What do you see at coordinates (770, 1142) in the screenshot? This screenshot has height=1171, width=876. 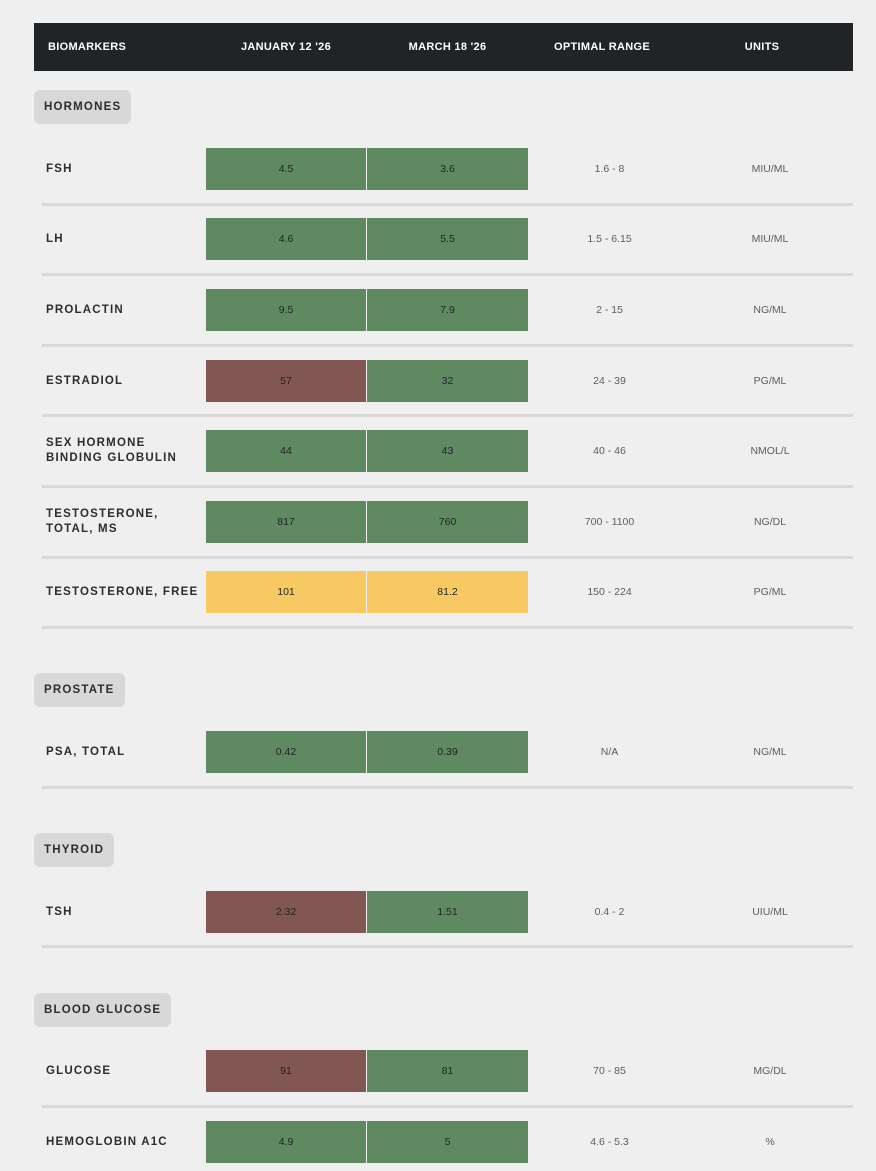 I see `units: %` at bounding box center [770, 1142].